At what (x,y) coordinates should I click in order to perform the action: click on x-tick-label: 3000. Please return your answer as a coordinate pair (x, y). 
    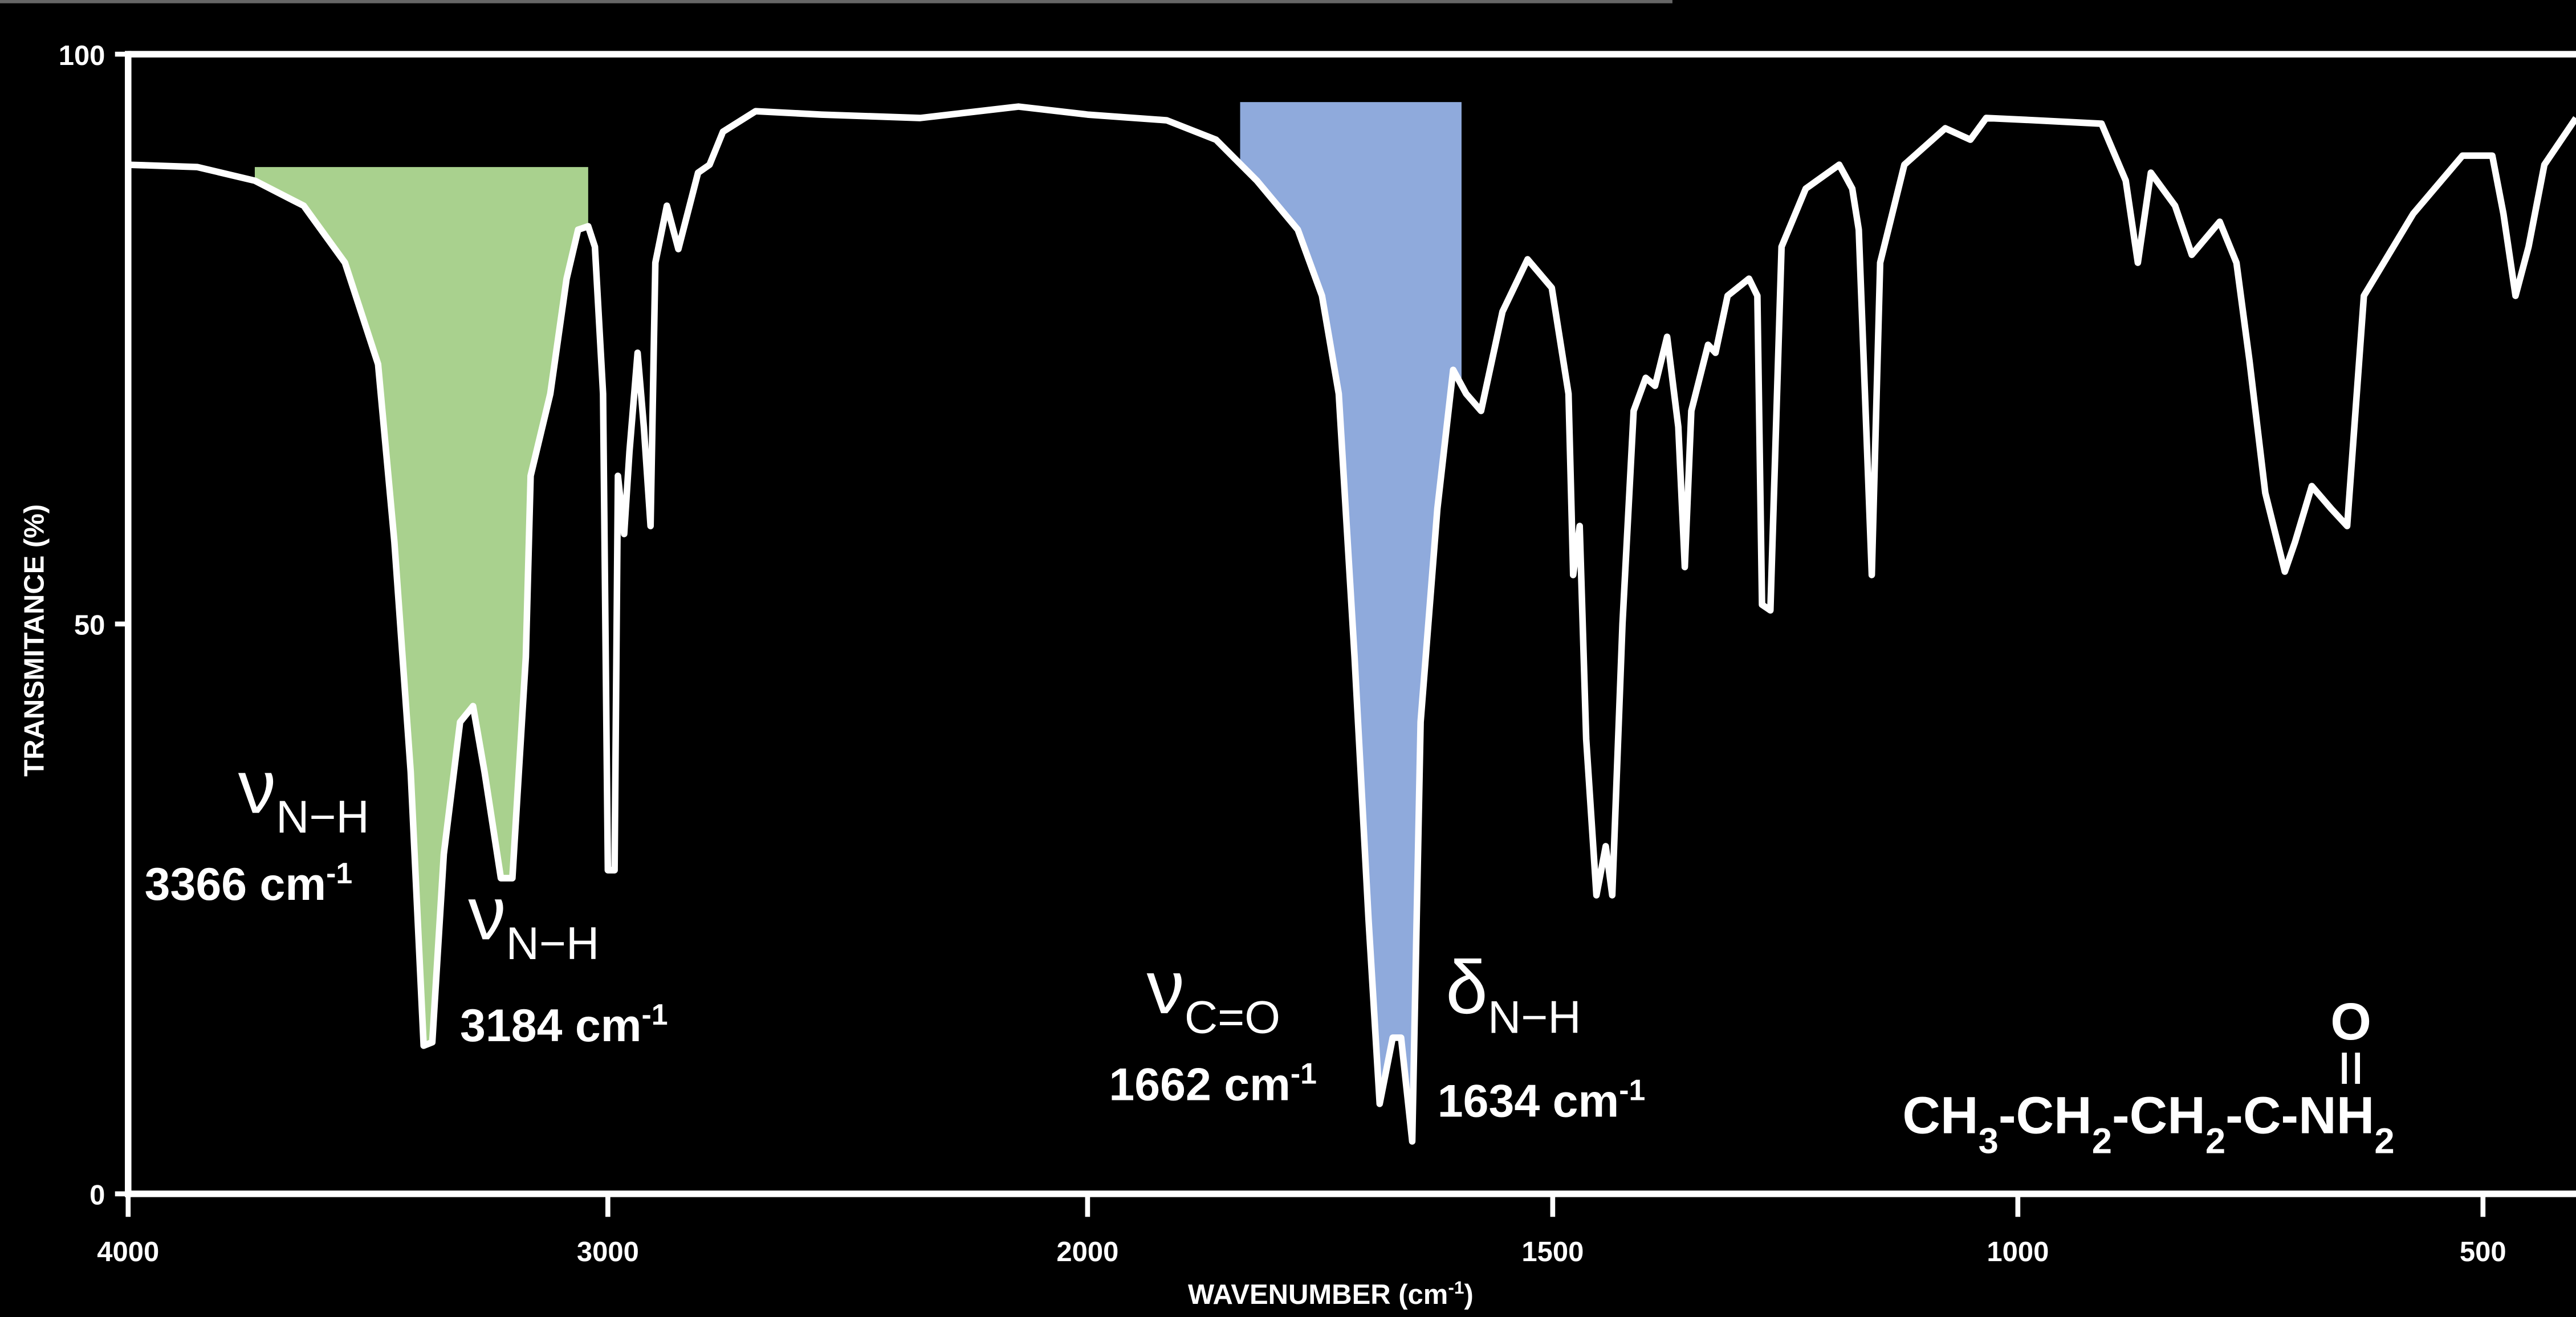
    Looking at the image, I should click on (608, 1252).